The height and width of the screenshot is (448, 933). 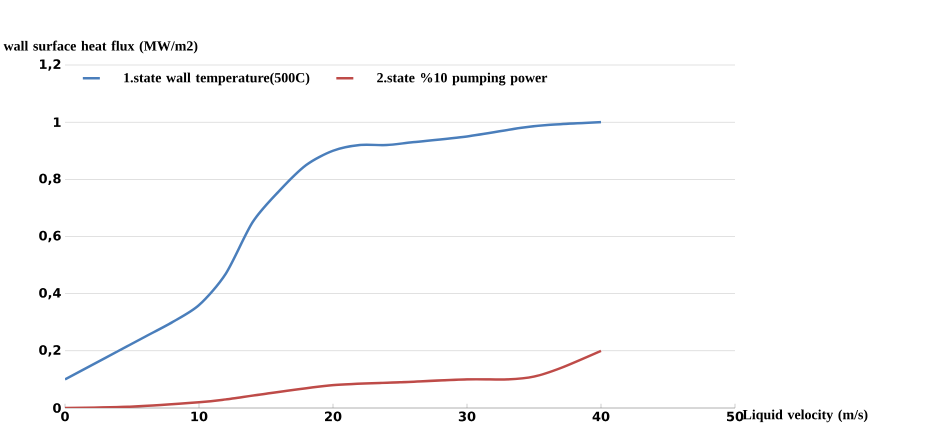 I want to click on y-tick-label: 0,8, so click(x=50, y=180).